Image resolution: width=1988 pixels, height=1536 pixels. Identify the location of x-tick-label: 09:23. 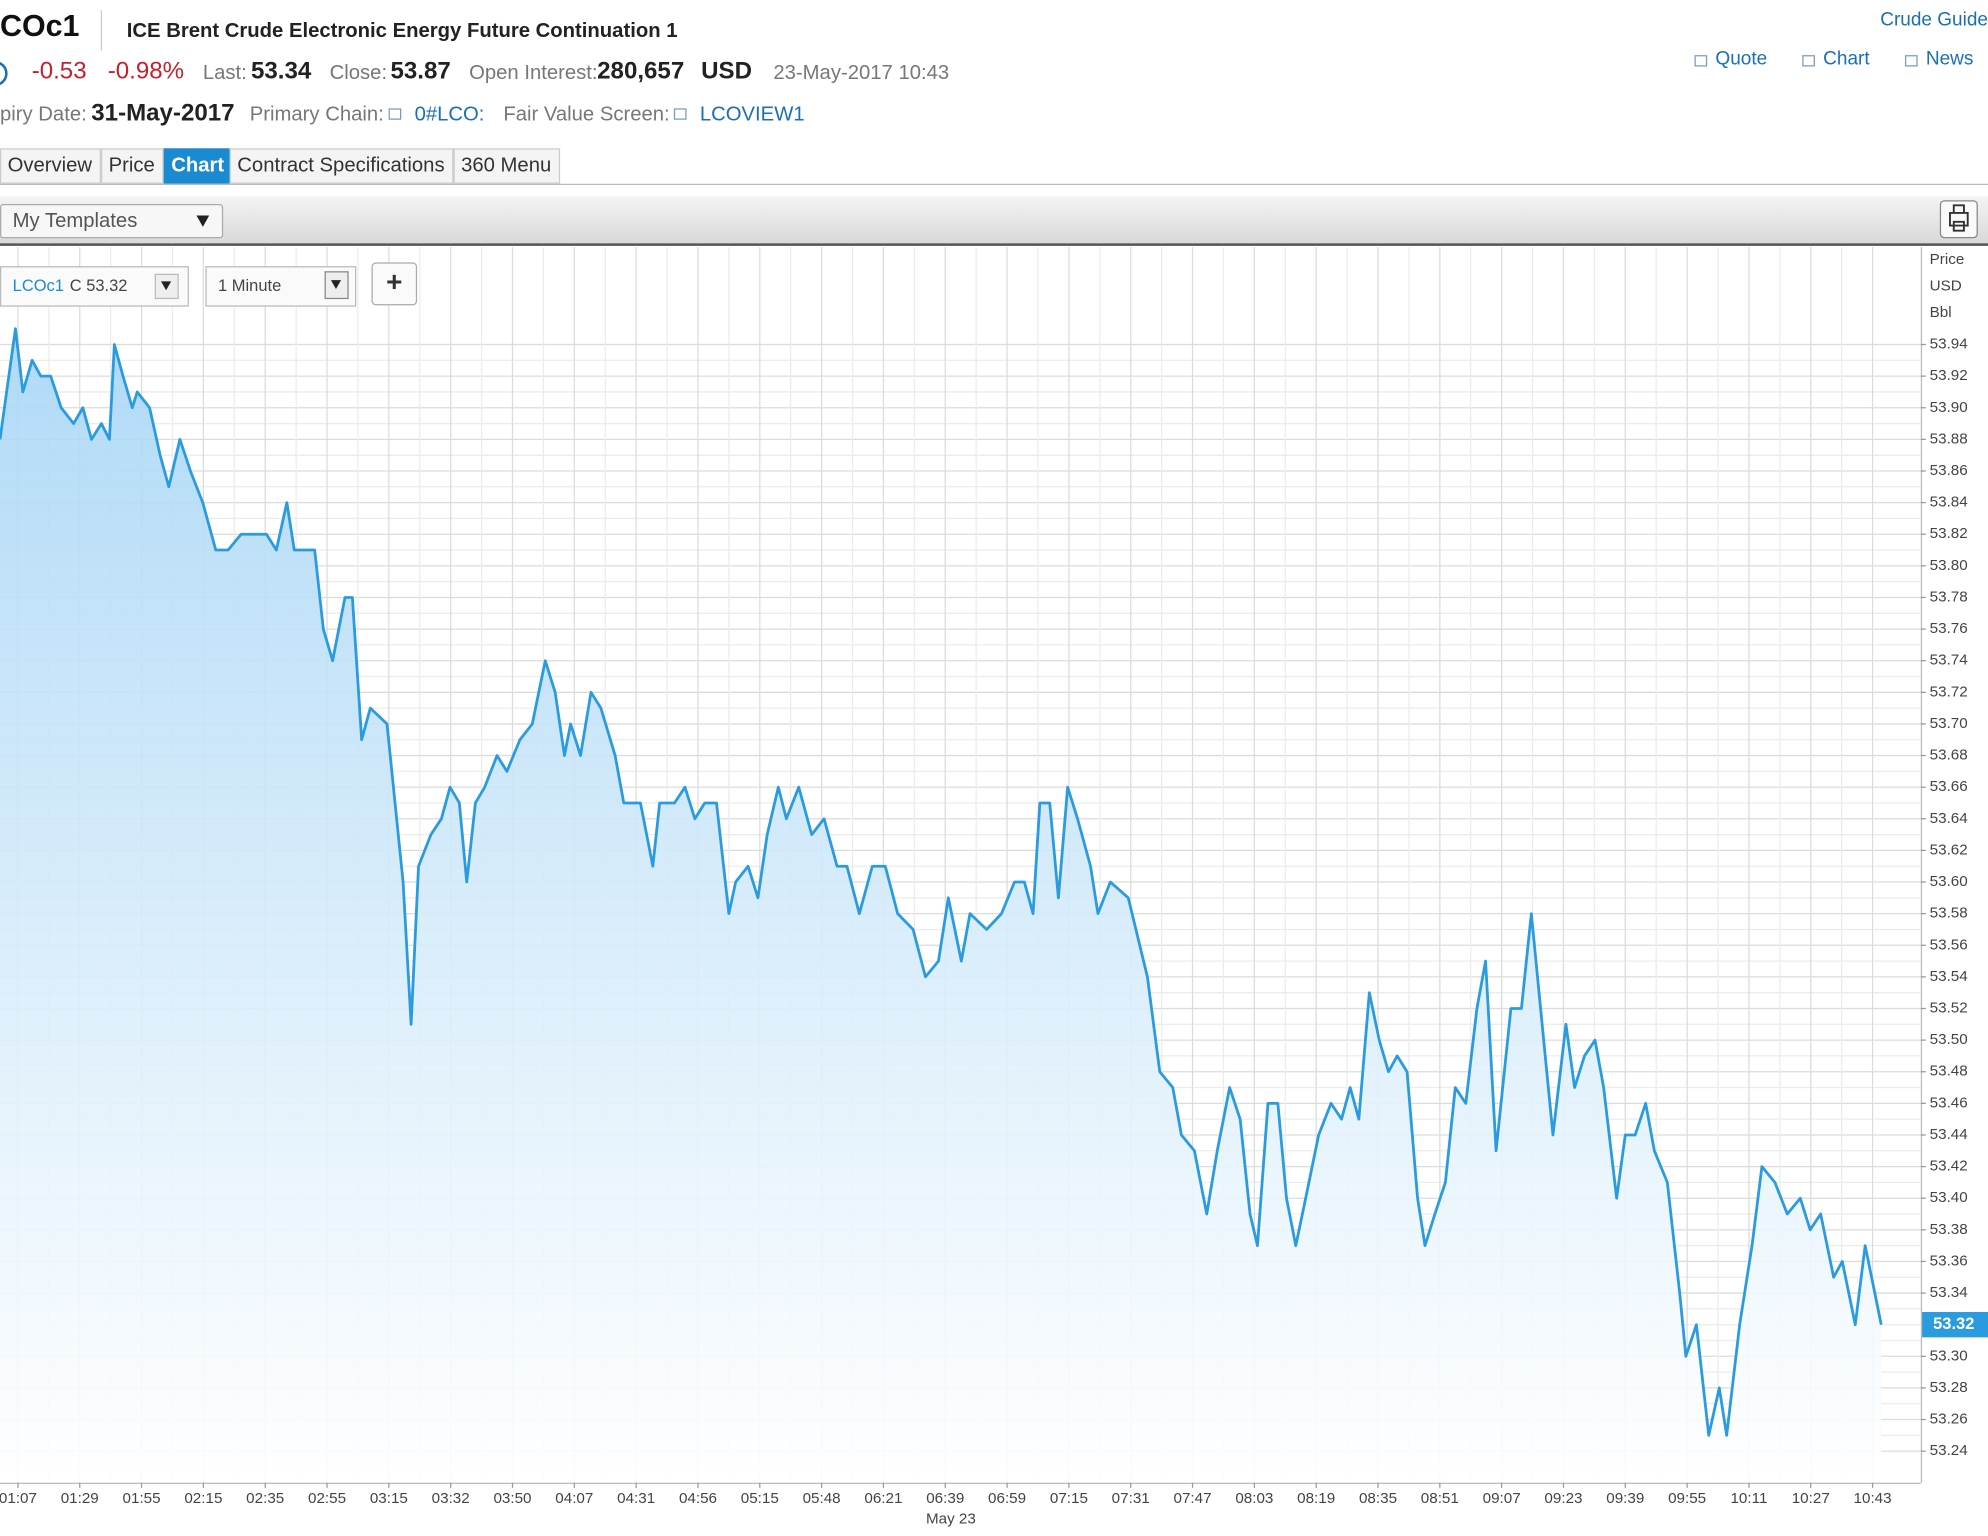
(1563, 1498).